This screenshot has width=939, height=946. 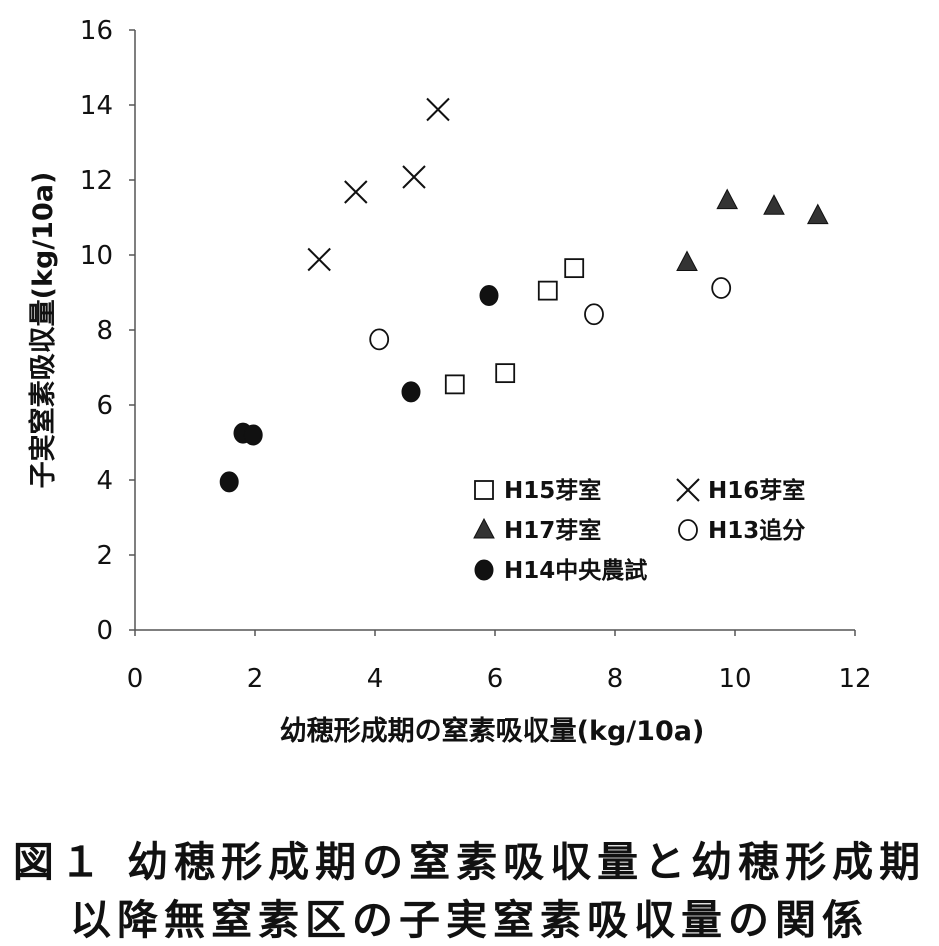 What do you see at coordinates (255, 679) in the screenshot?
I see `x-tick-label: 2` at bounding box center [255, 679].